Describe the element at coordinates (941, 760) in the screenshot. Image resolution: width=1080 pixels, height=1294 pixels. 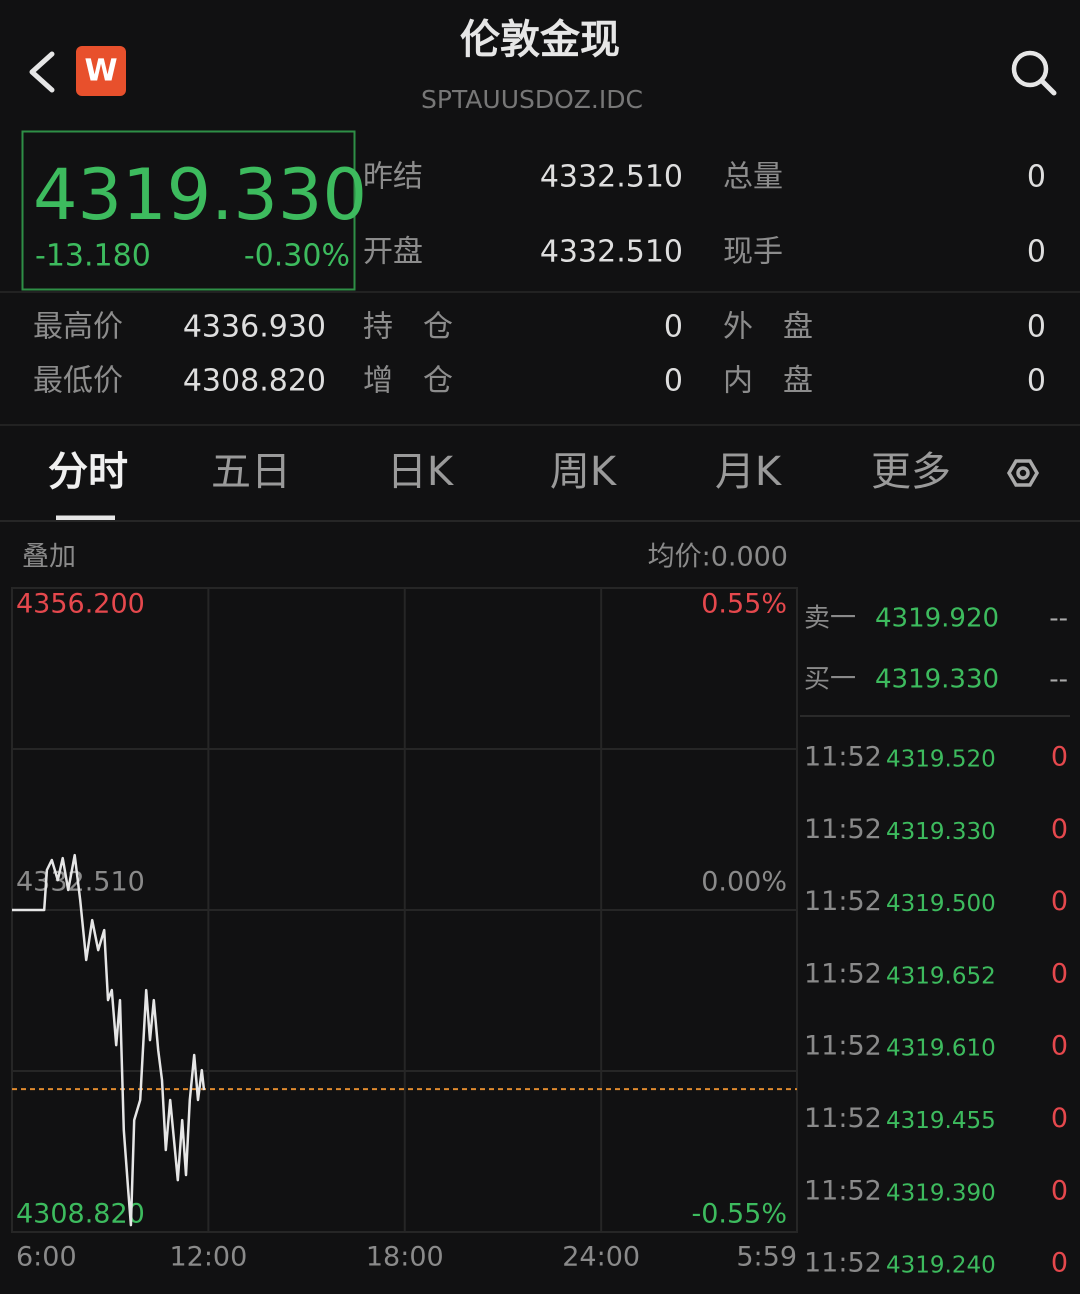
I see `trade-price: 4319.520` at that location.